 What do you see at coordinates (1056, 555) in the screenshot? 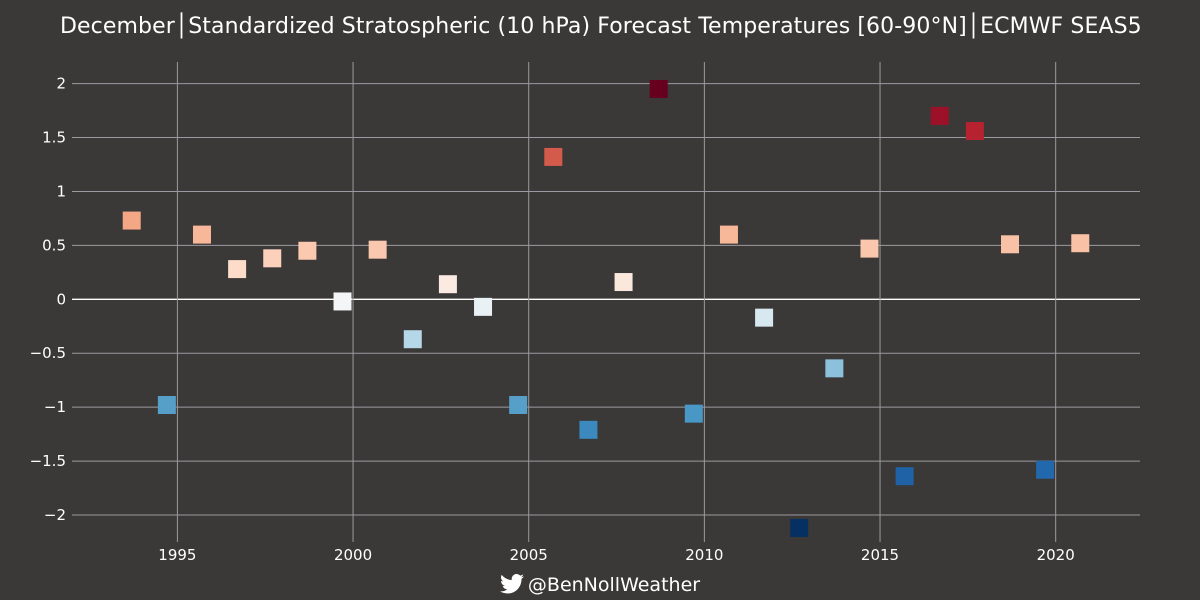
I see `x-tick-label: 2020` at bounding box center [1056, 555].